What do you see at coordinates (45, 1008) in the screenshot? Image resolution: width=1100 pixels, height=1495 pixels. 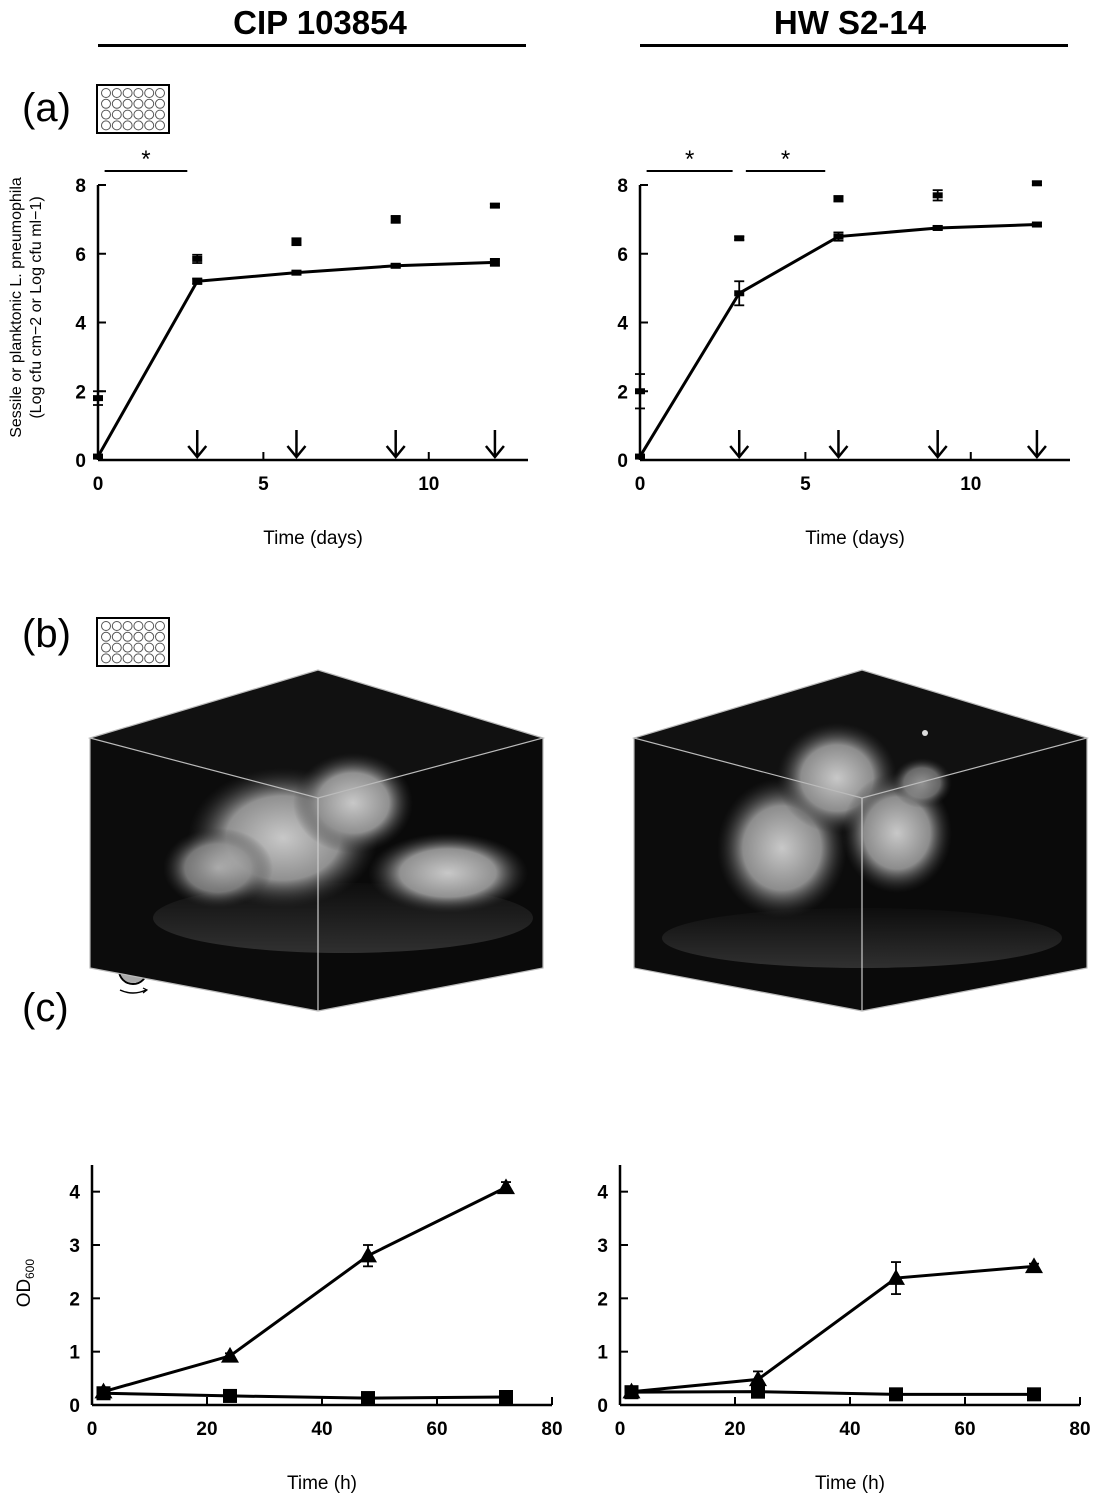 I see `panel-label-c: (c)` at bounding box center [45, 1008].